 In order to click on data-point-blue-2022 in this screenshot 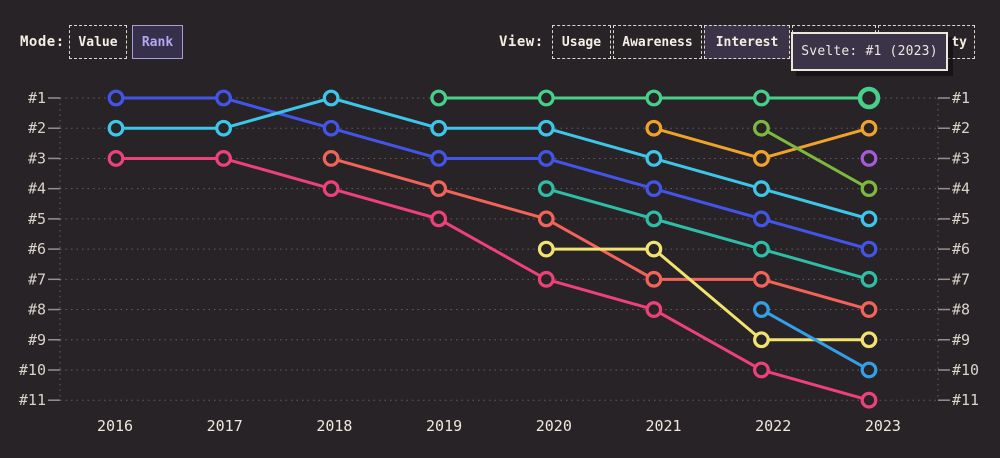, I will do `click(761, 219)`.